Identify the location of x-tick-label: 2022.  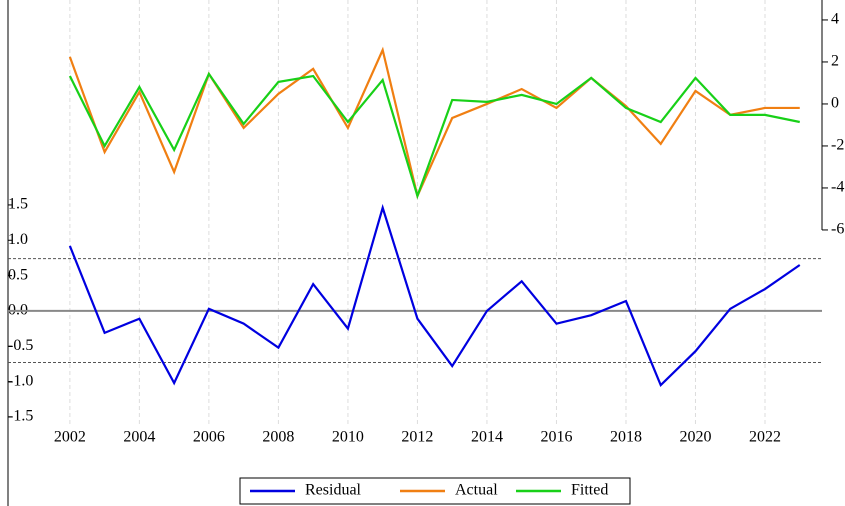
(765, 437).